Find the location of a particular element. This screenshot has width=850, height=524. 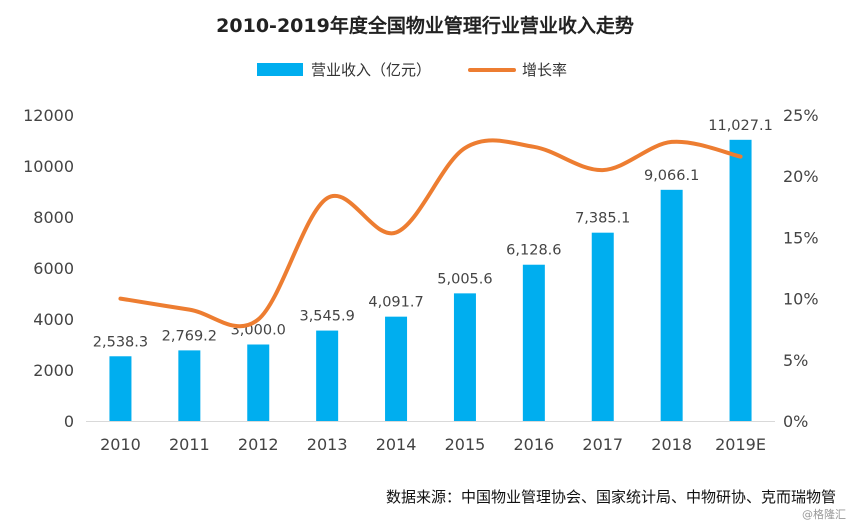

x-tick-label: 2012 is located at coordinates (258, 444).